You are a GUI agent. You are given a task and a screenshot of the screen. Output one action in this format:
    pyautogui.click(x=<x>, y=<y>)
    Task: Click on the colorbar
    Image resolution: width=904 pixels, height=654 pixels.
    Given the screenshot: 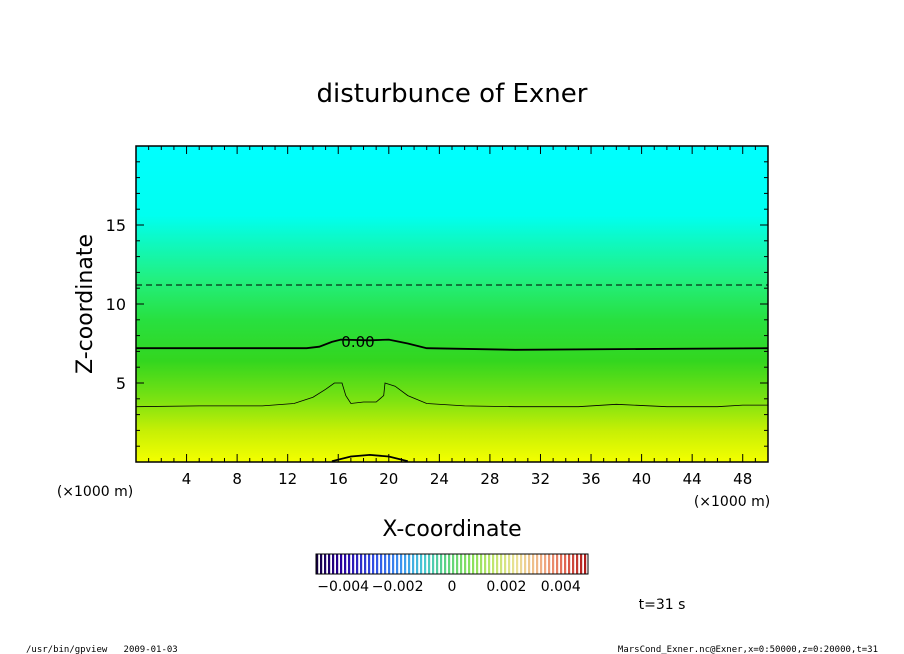 What is the action you would take?
    pyautogui.click(x=451, y=564)
    